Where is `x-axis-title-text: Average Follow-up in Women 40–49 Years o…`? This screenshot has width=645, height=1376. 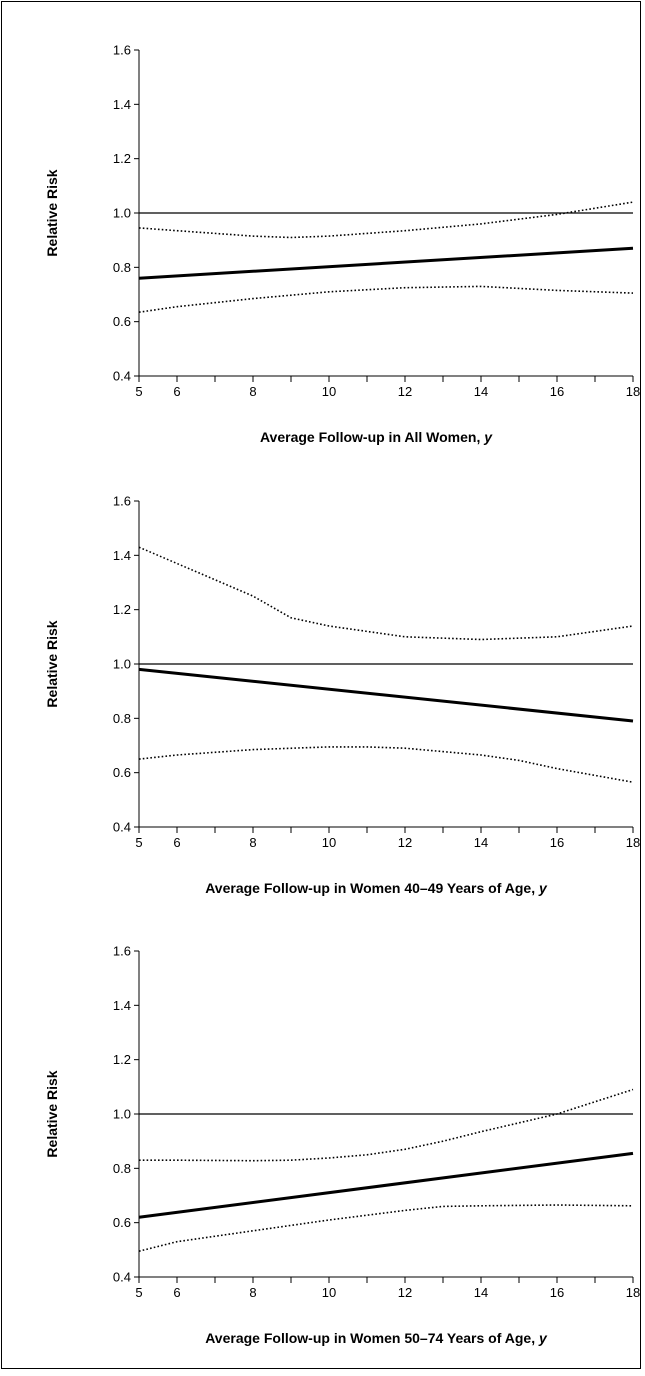 x-axis-title-text: Average Follow-up in Women 40–49 Years o… is located at coordinates (372, 888).